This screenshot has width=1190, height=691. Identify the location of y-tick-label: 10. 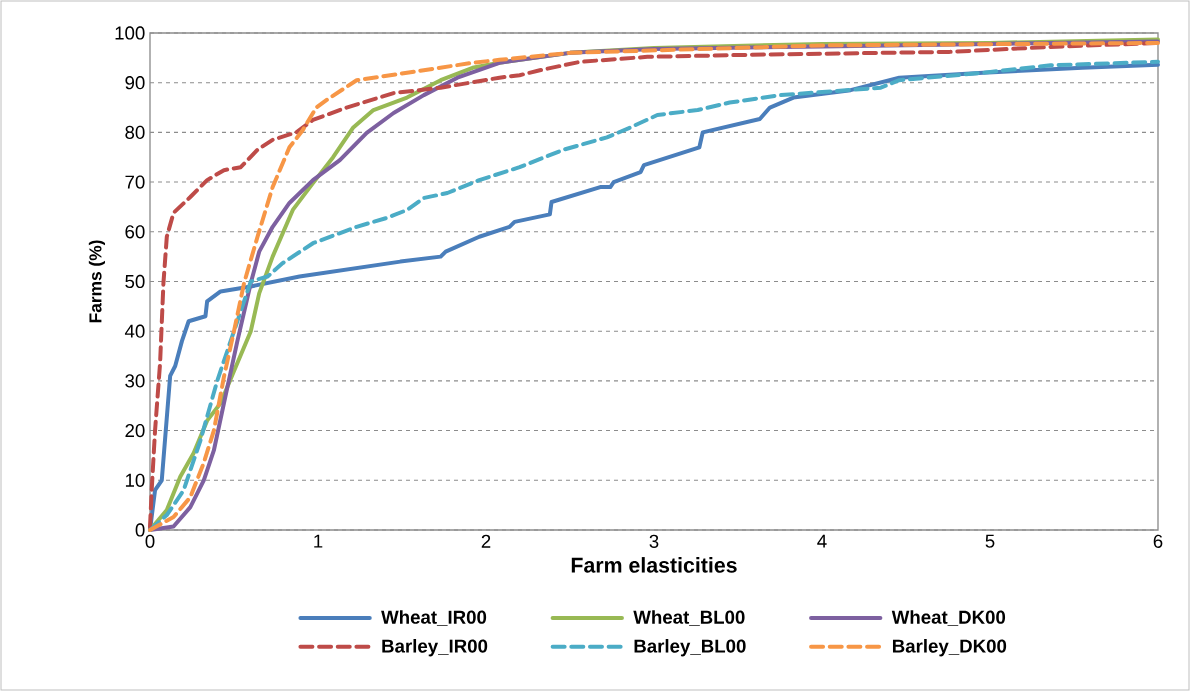
(135, 480).